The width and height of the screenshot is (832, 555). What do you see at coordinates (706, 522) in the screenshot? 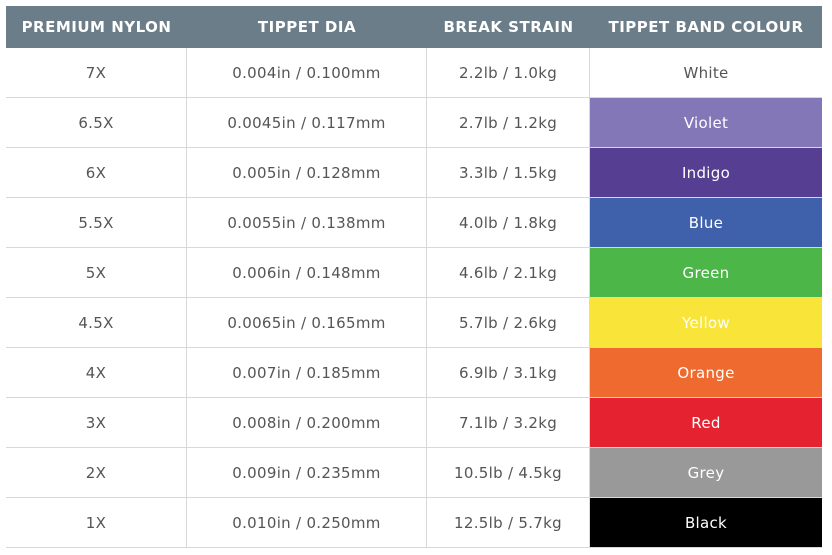
I see `band-colour-cell: Black` at bounding box center [706, 522].